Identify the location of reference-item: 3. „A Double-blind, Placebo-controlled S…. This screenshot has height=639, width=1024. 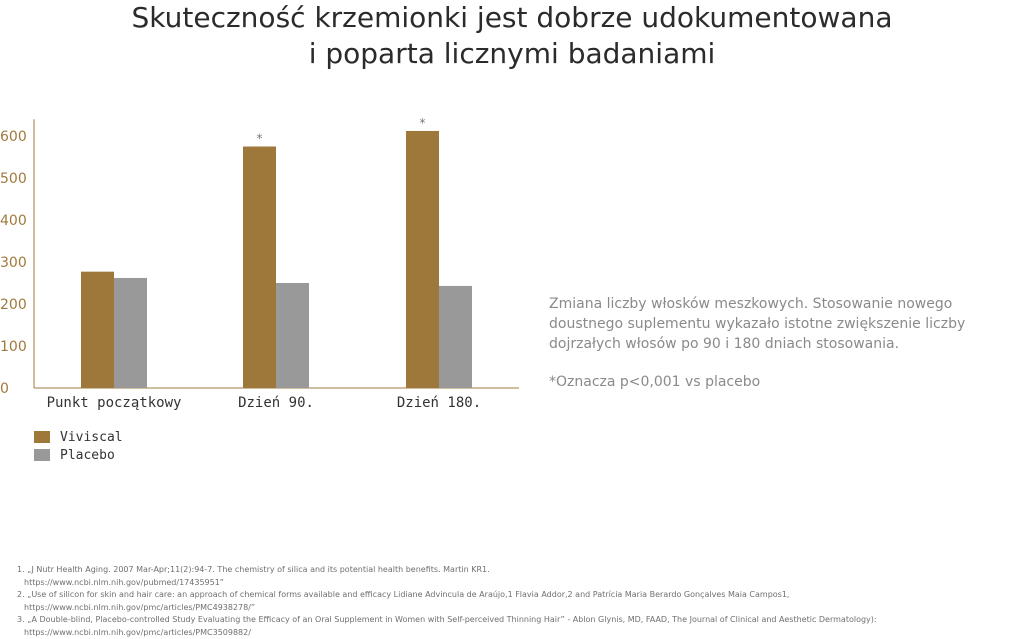
(517, 626).